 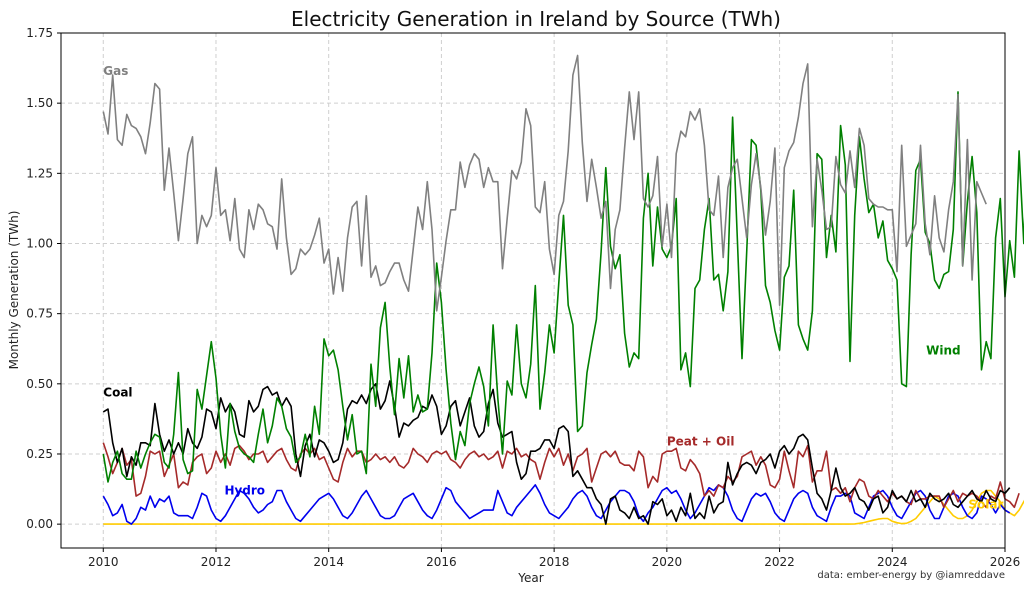 I want to click on x-tick-label: 2010, so click(x=103, y=562).